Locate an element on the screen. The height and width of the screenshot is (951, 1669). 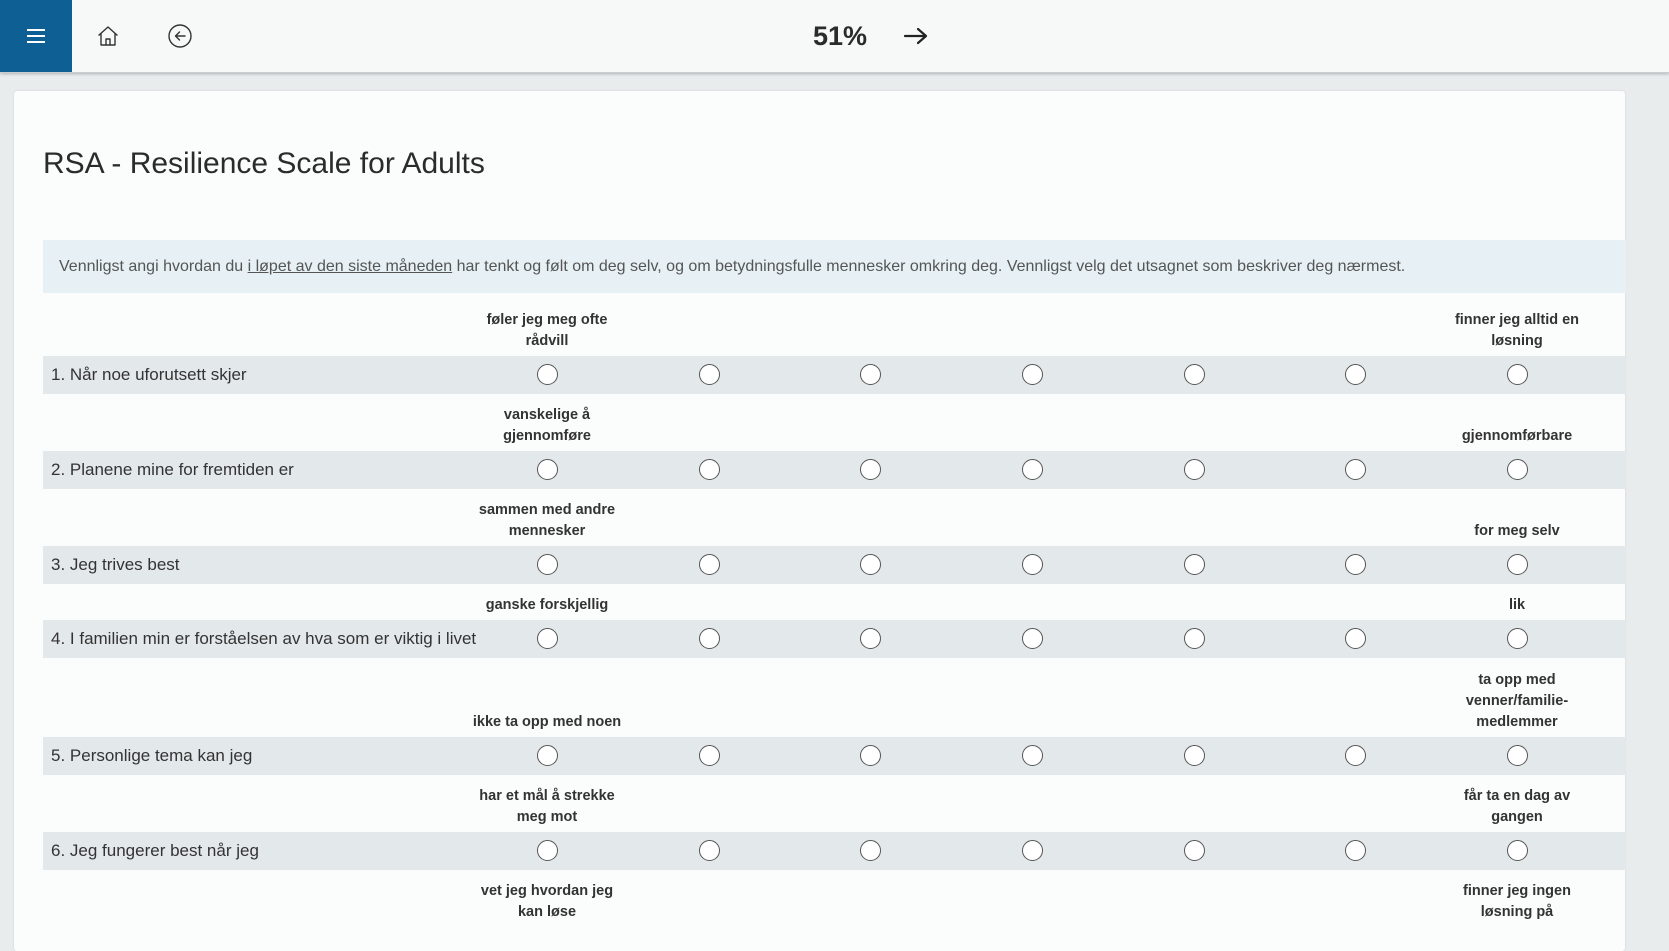
home-button is located at coordinates (108, 36).